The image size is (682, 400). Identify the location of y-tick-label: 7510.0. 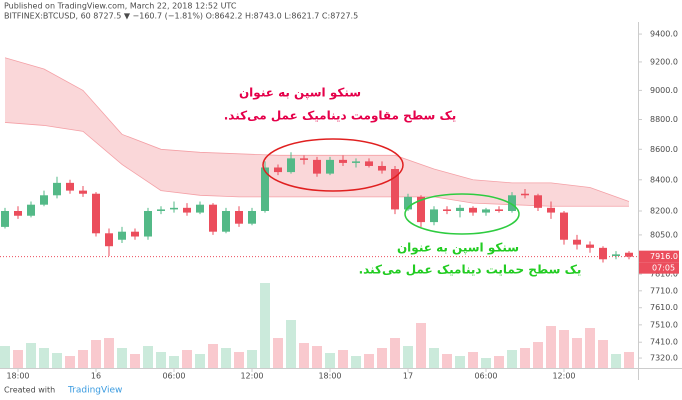
(664, 324).